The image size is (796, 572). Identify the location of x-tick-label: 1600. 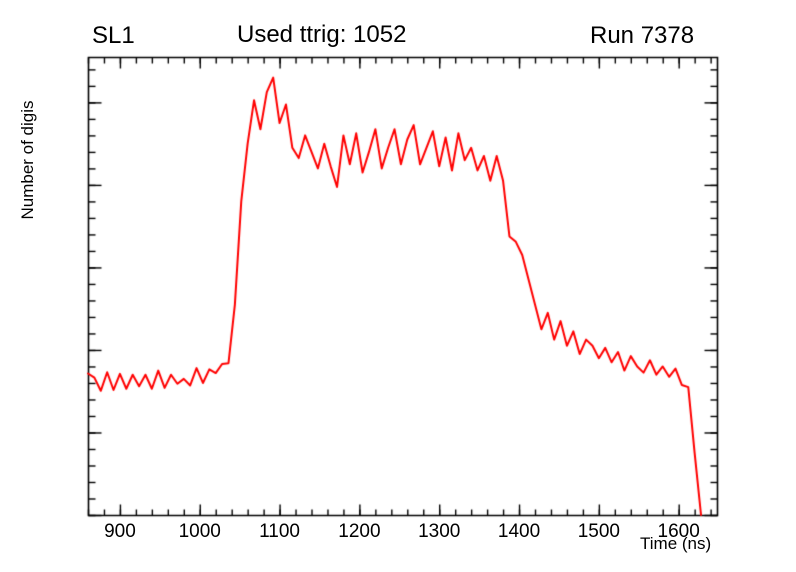
(678, 531).